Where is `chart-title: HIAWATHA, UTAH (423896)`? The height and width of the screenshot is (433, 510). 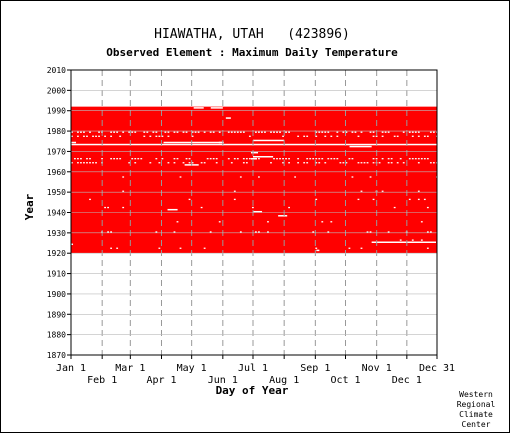 chart-title: HIAWATHA, UTAH (423896) is located at coordinates (252, 34).